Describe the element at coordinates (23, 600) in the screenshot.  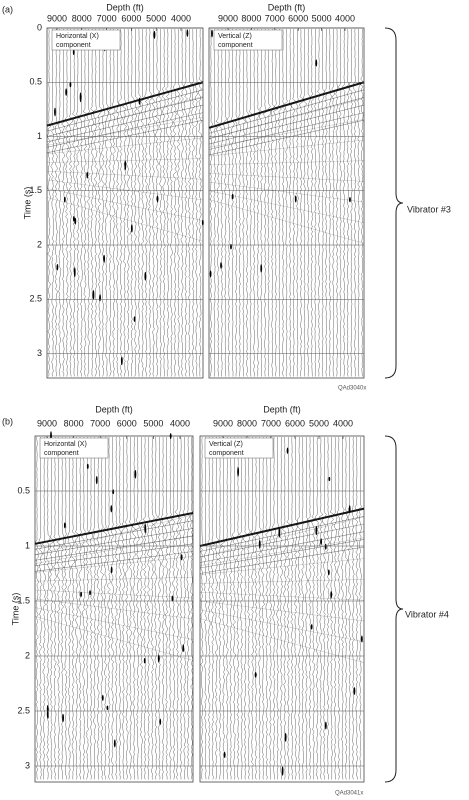
I see `time-tick-label: 1.5` at that location.